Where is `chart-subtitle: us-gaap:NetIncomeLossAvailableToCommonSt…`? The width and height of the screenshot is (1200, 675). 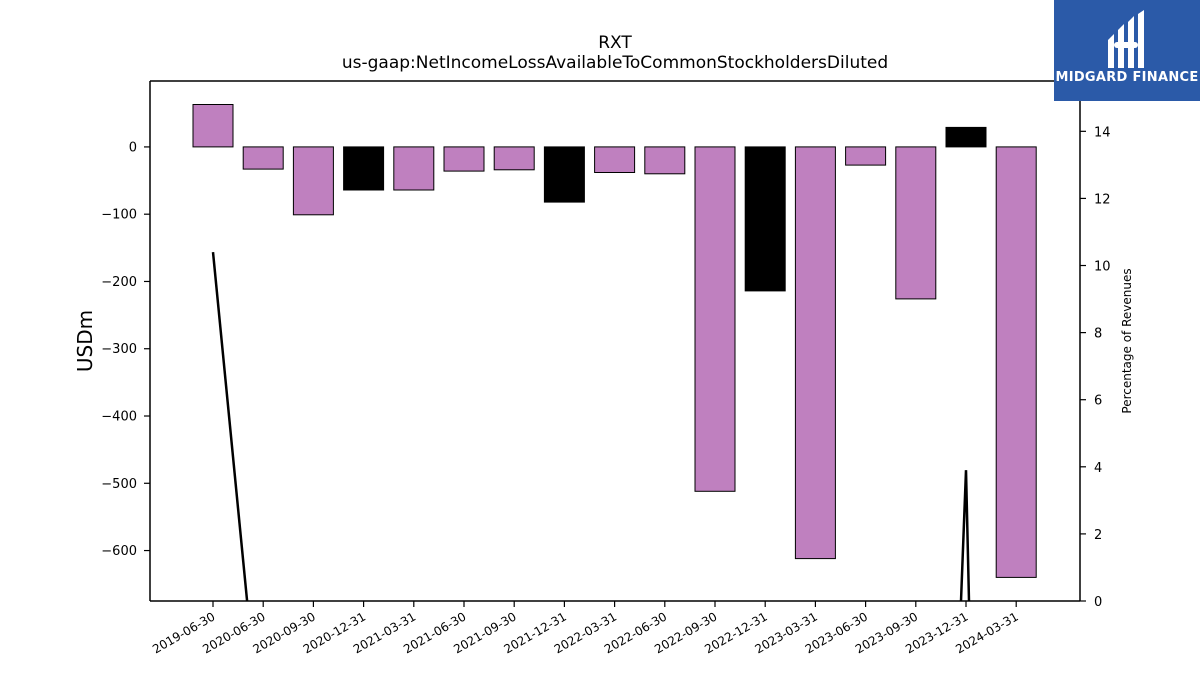
chart-subtitle: us-gaap:NetIncomeLossAvailableToCommonSt… is located at coordinates (615, 63).